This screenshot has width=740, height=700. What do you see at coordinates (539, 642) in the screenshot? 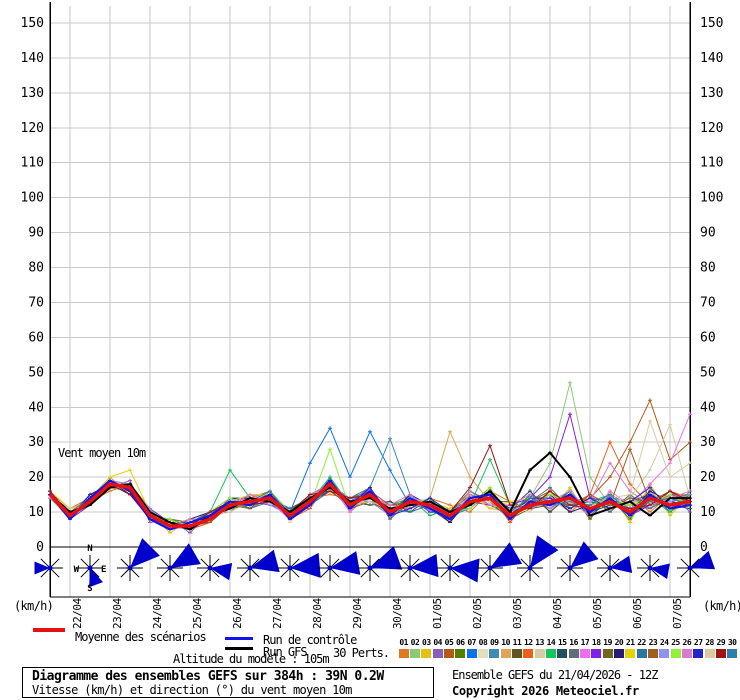
I see `pert-number: 13` at bounding box center [539, 642].